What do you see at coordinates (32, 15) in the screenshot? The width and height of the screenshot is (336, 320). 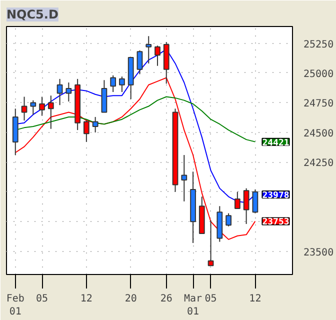 I see `chart-title: NQC5.D` at bounding box center [32, 15].